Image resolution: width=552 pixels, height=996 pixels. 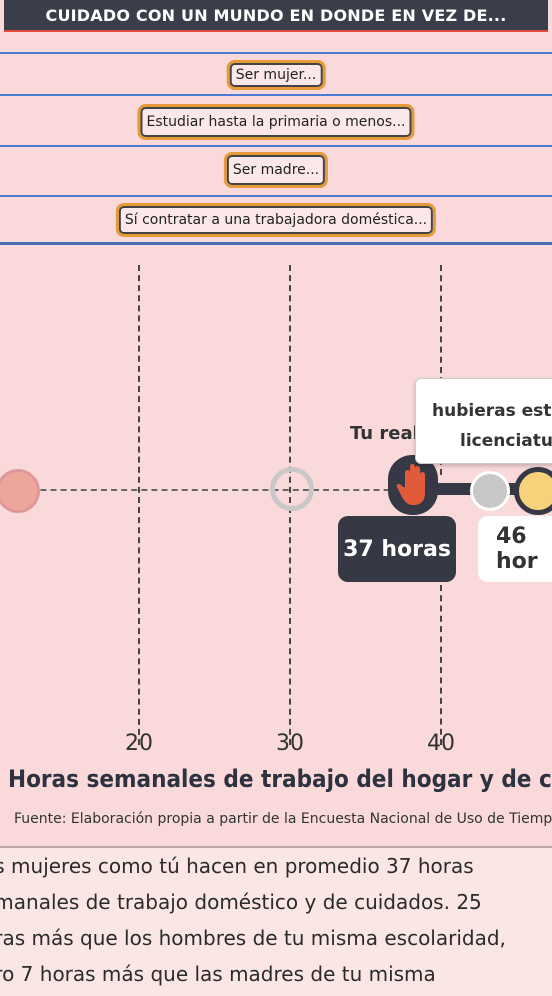 I want to click on horizontal-guide, so click(x=215, y=490).